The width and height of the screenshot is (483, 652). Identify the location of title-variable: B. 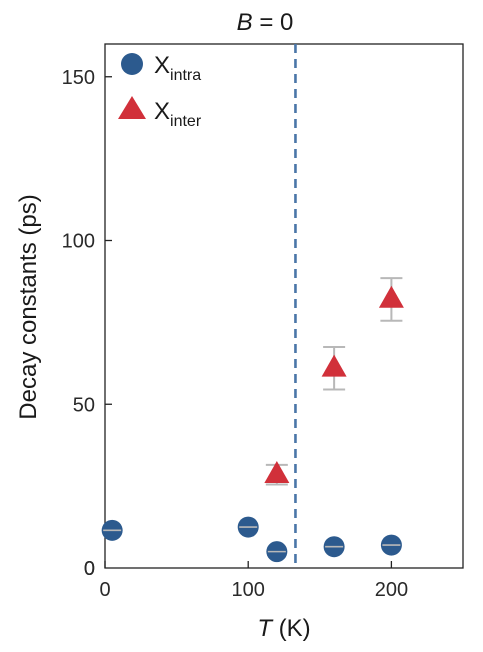
(245, 22).